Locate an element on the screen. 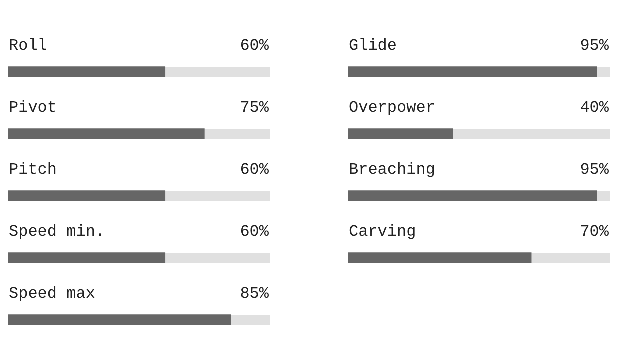 The height and width of the screenshot is (353, 626). category-label: Overpower is located at coordinates (392, 108).